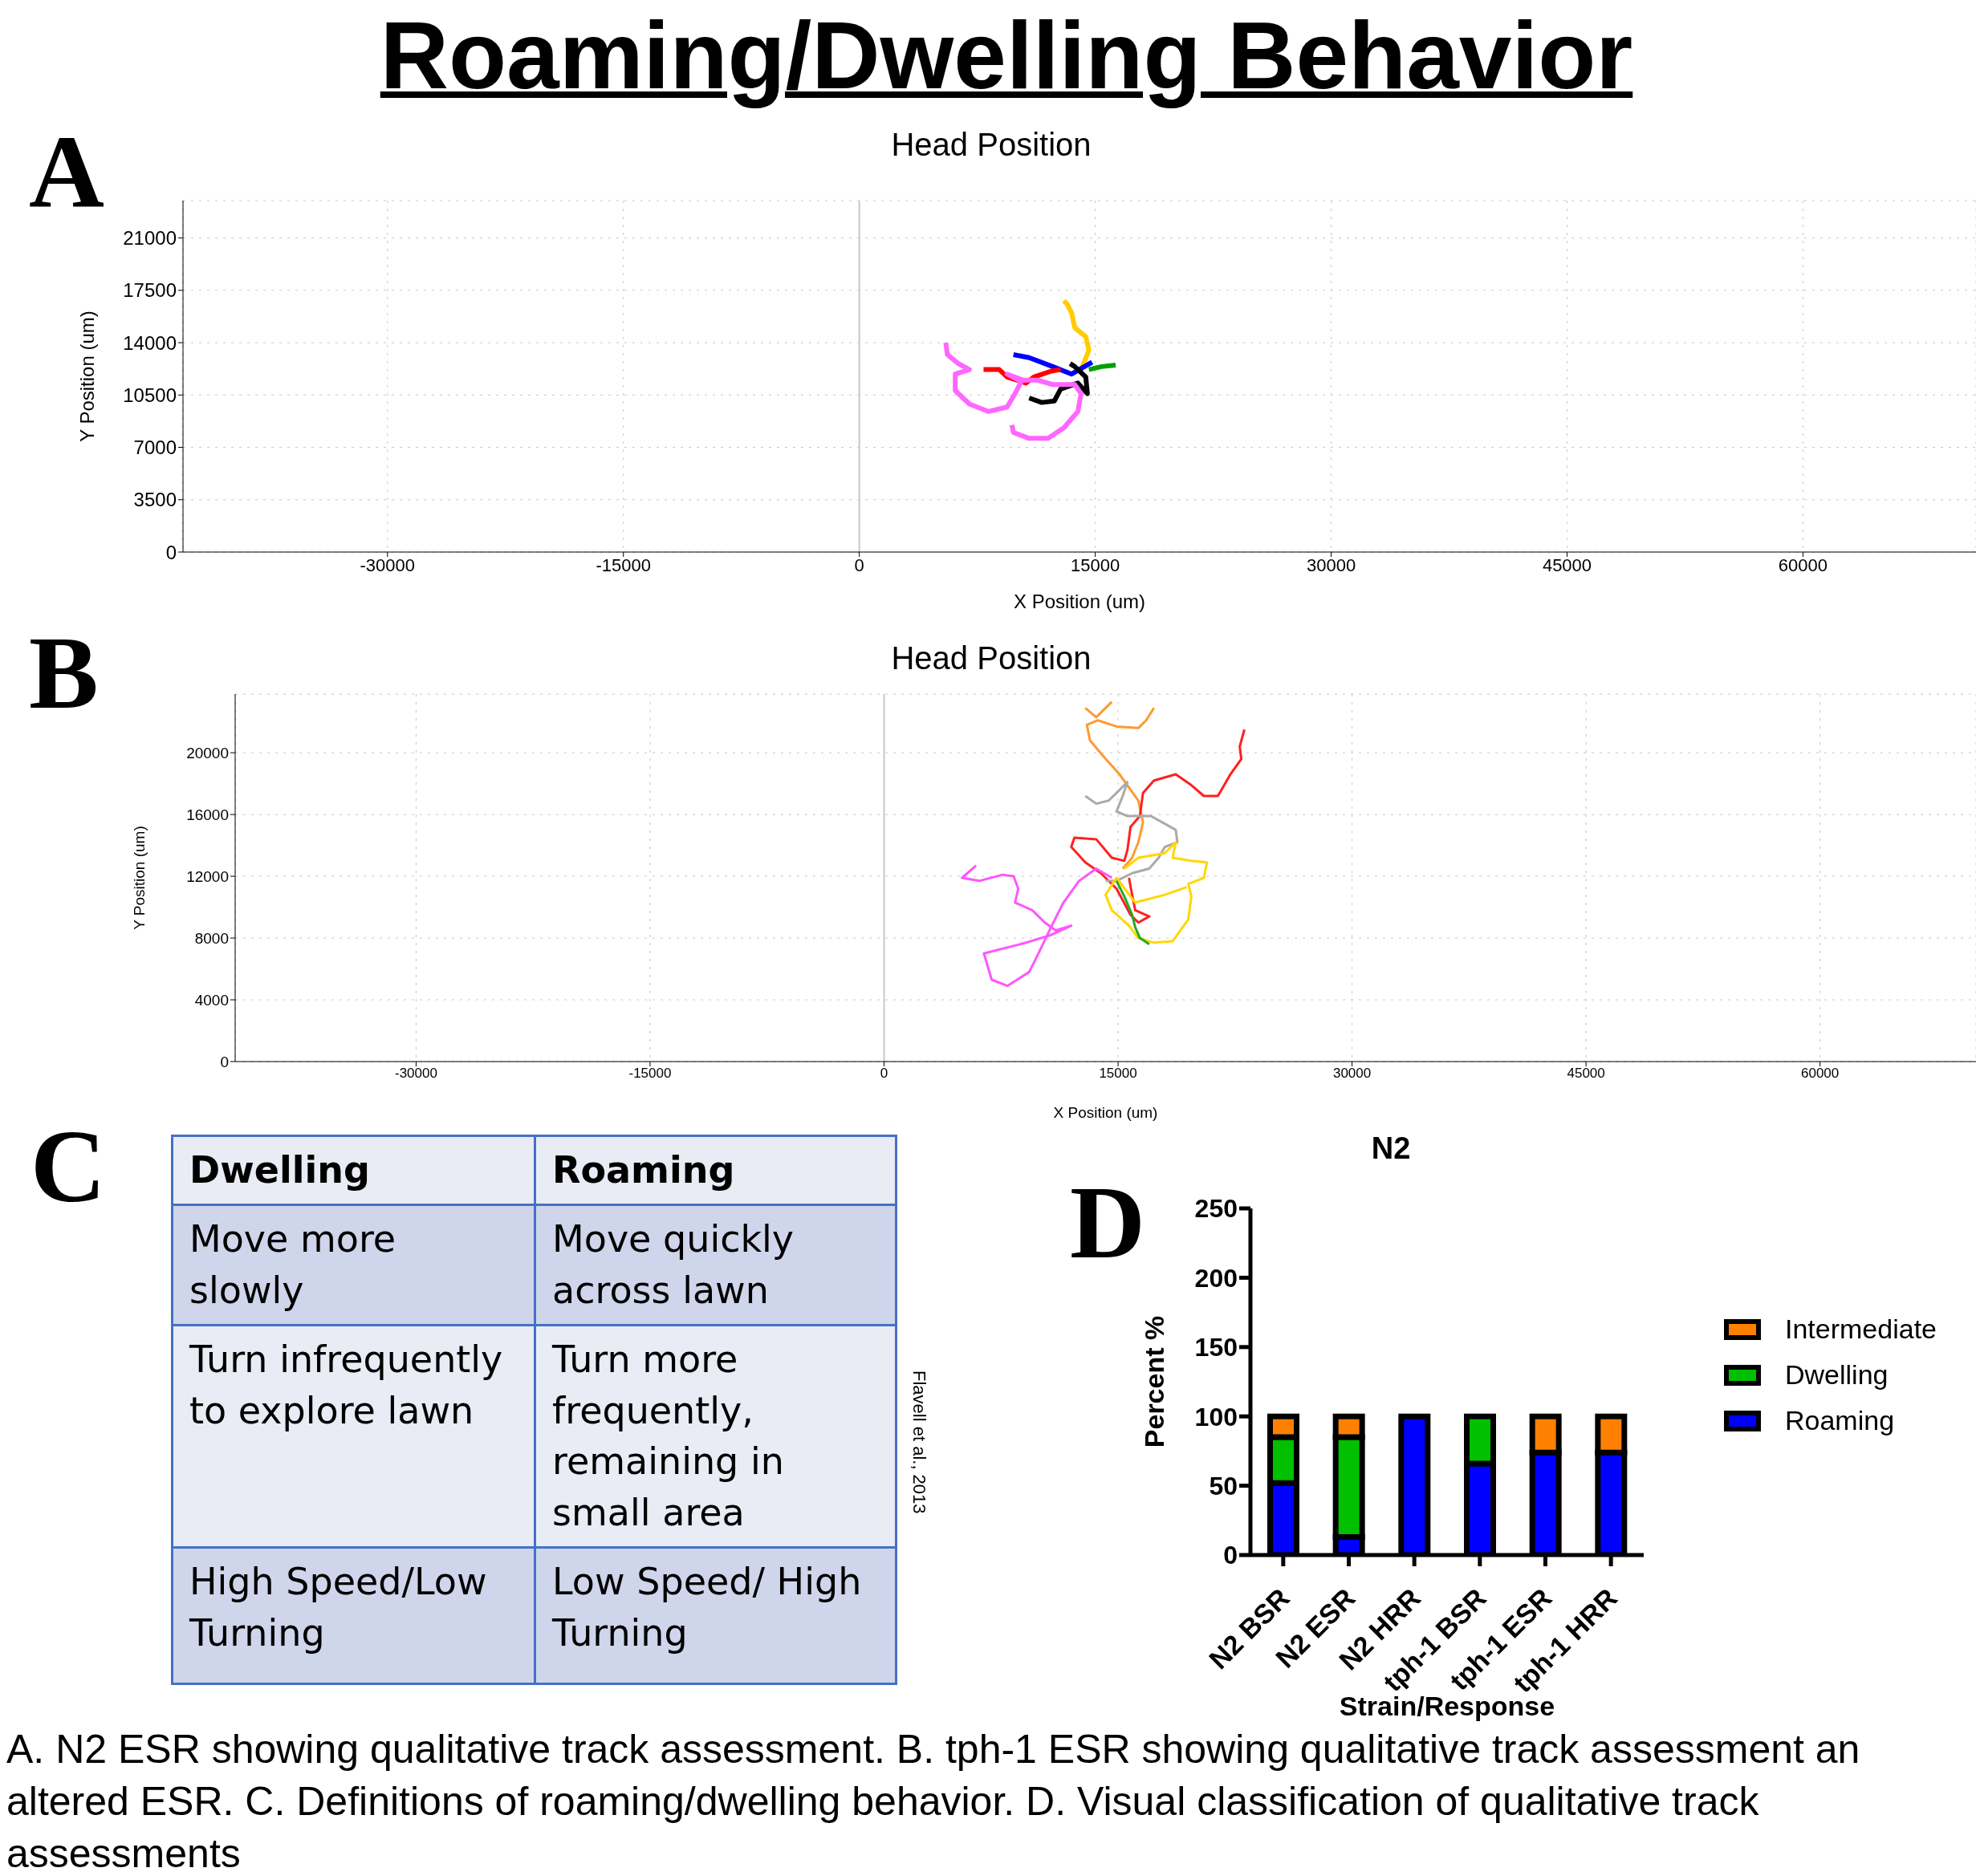 Image resolution: width=1976 pixels, height=1876 pixels. Describe the element at coordinates (150, 395) in the screenshot. I see `y-tick-label: 10500` at that location.